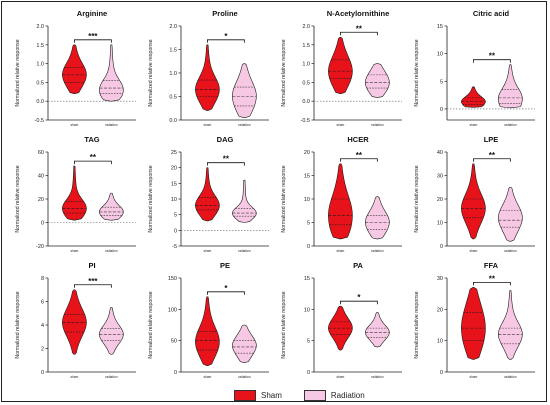 The image size is (550, 405). I want to click on legend-item-sham: Sham, so click(258, 395).